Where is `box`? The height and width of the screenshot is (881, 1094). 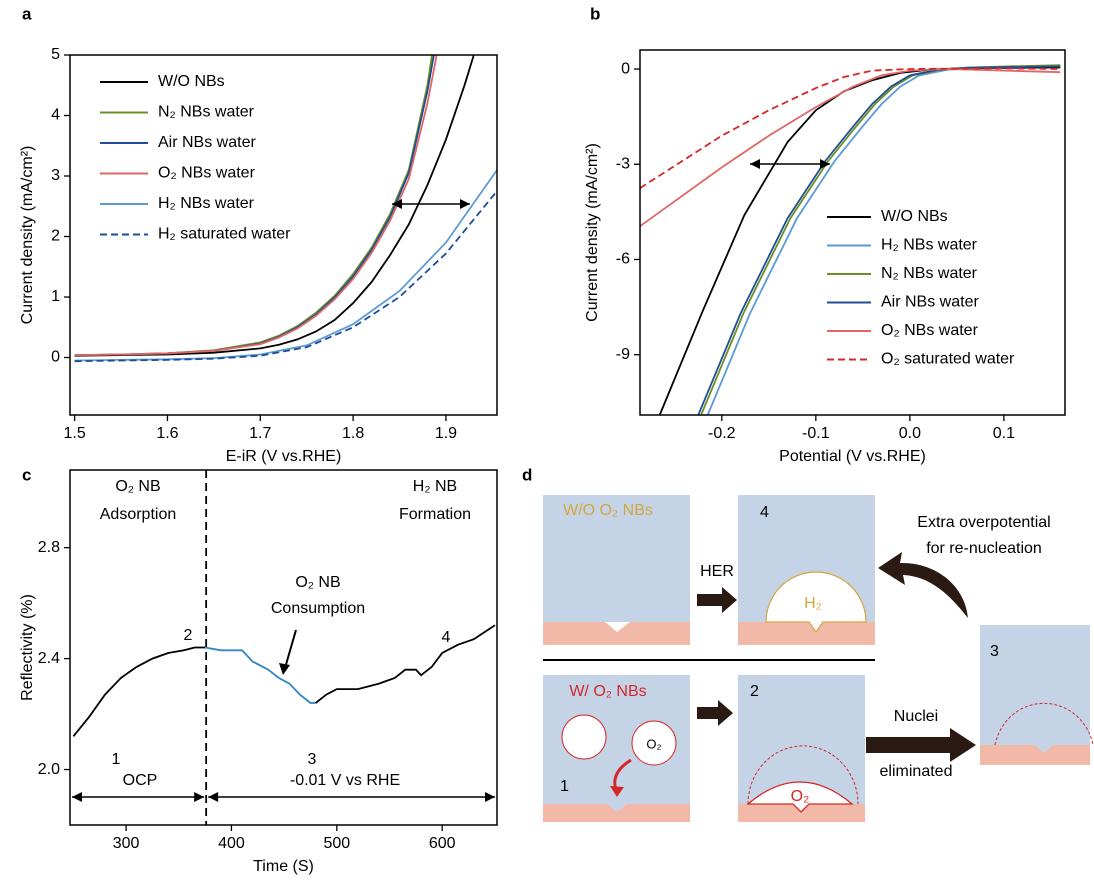 box is located at coordinates (1035, 695).